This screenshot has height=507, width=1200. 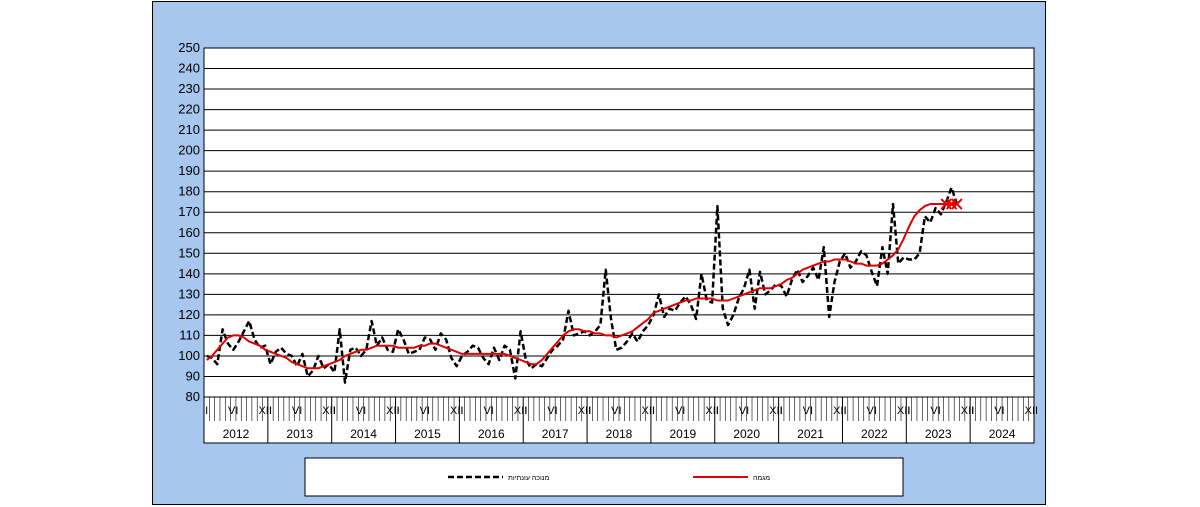 What do you see at coordinates (189, 88) in the screenshot?
I see `y-tick-label: 230` at bounding box center [189, 88].